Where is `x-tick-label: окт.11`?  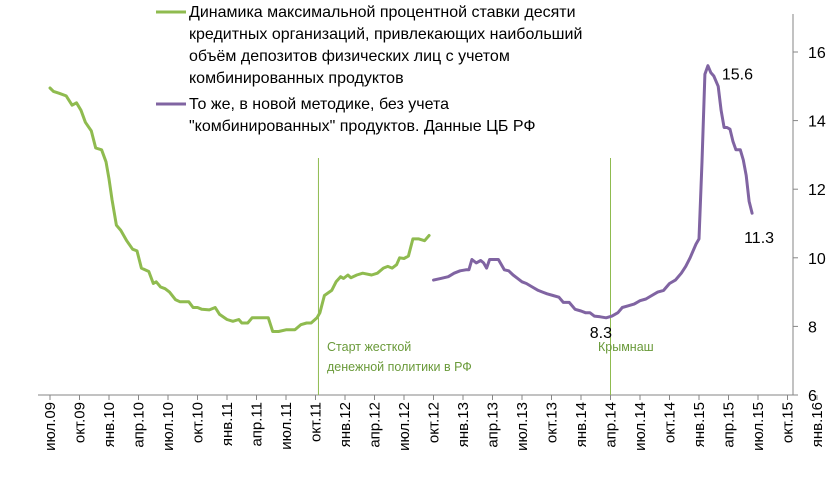 x-tick-label: окт.11 is located at coordinates (316, 422).